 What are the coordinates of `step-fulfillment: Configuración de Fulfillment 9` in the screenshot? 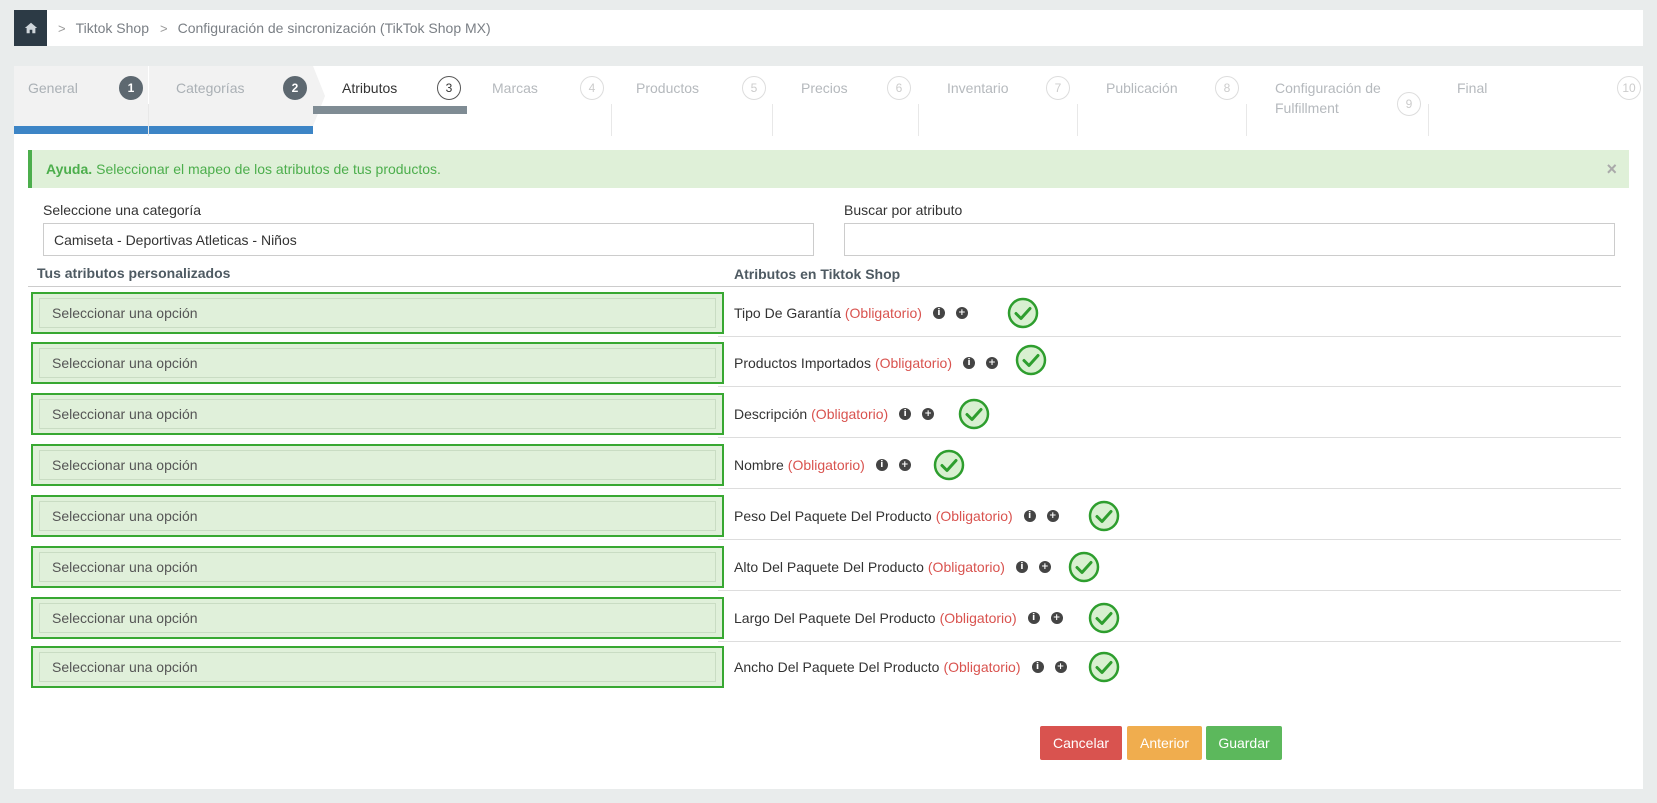 It's located at (1337, 96).